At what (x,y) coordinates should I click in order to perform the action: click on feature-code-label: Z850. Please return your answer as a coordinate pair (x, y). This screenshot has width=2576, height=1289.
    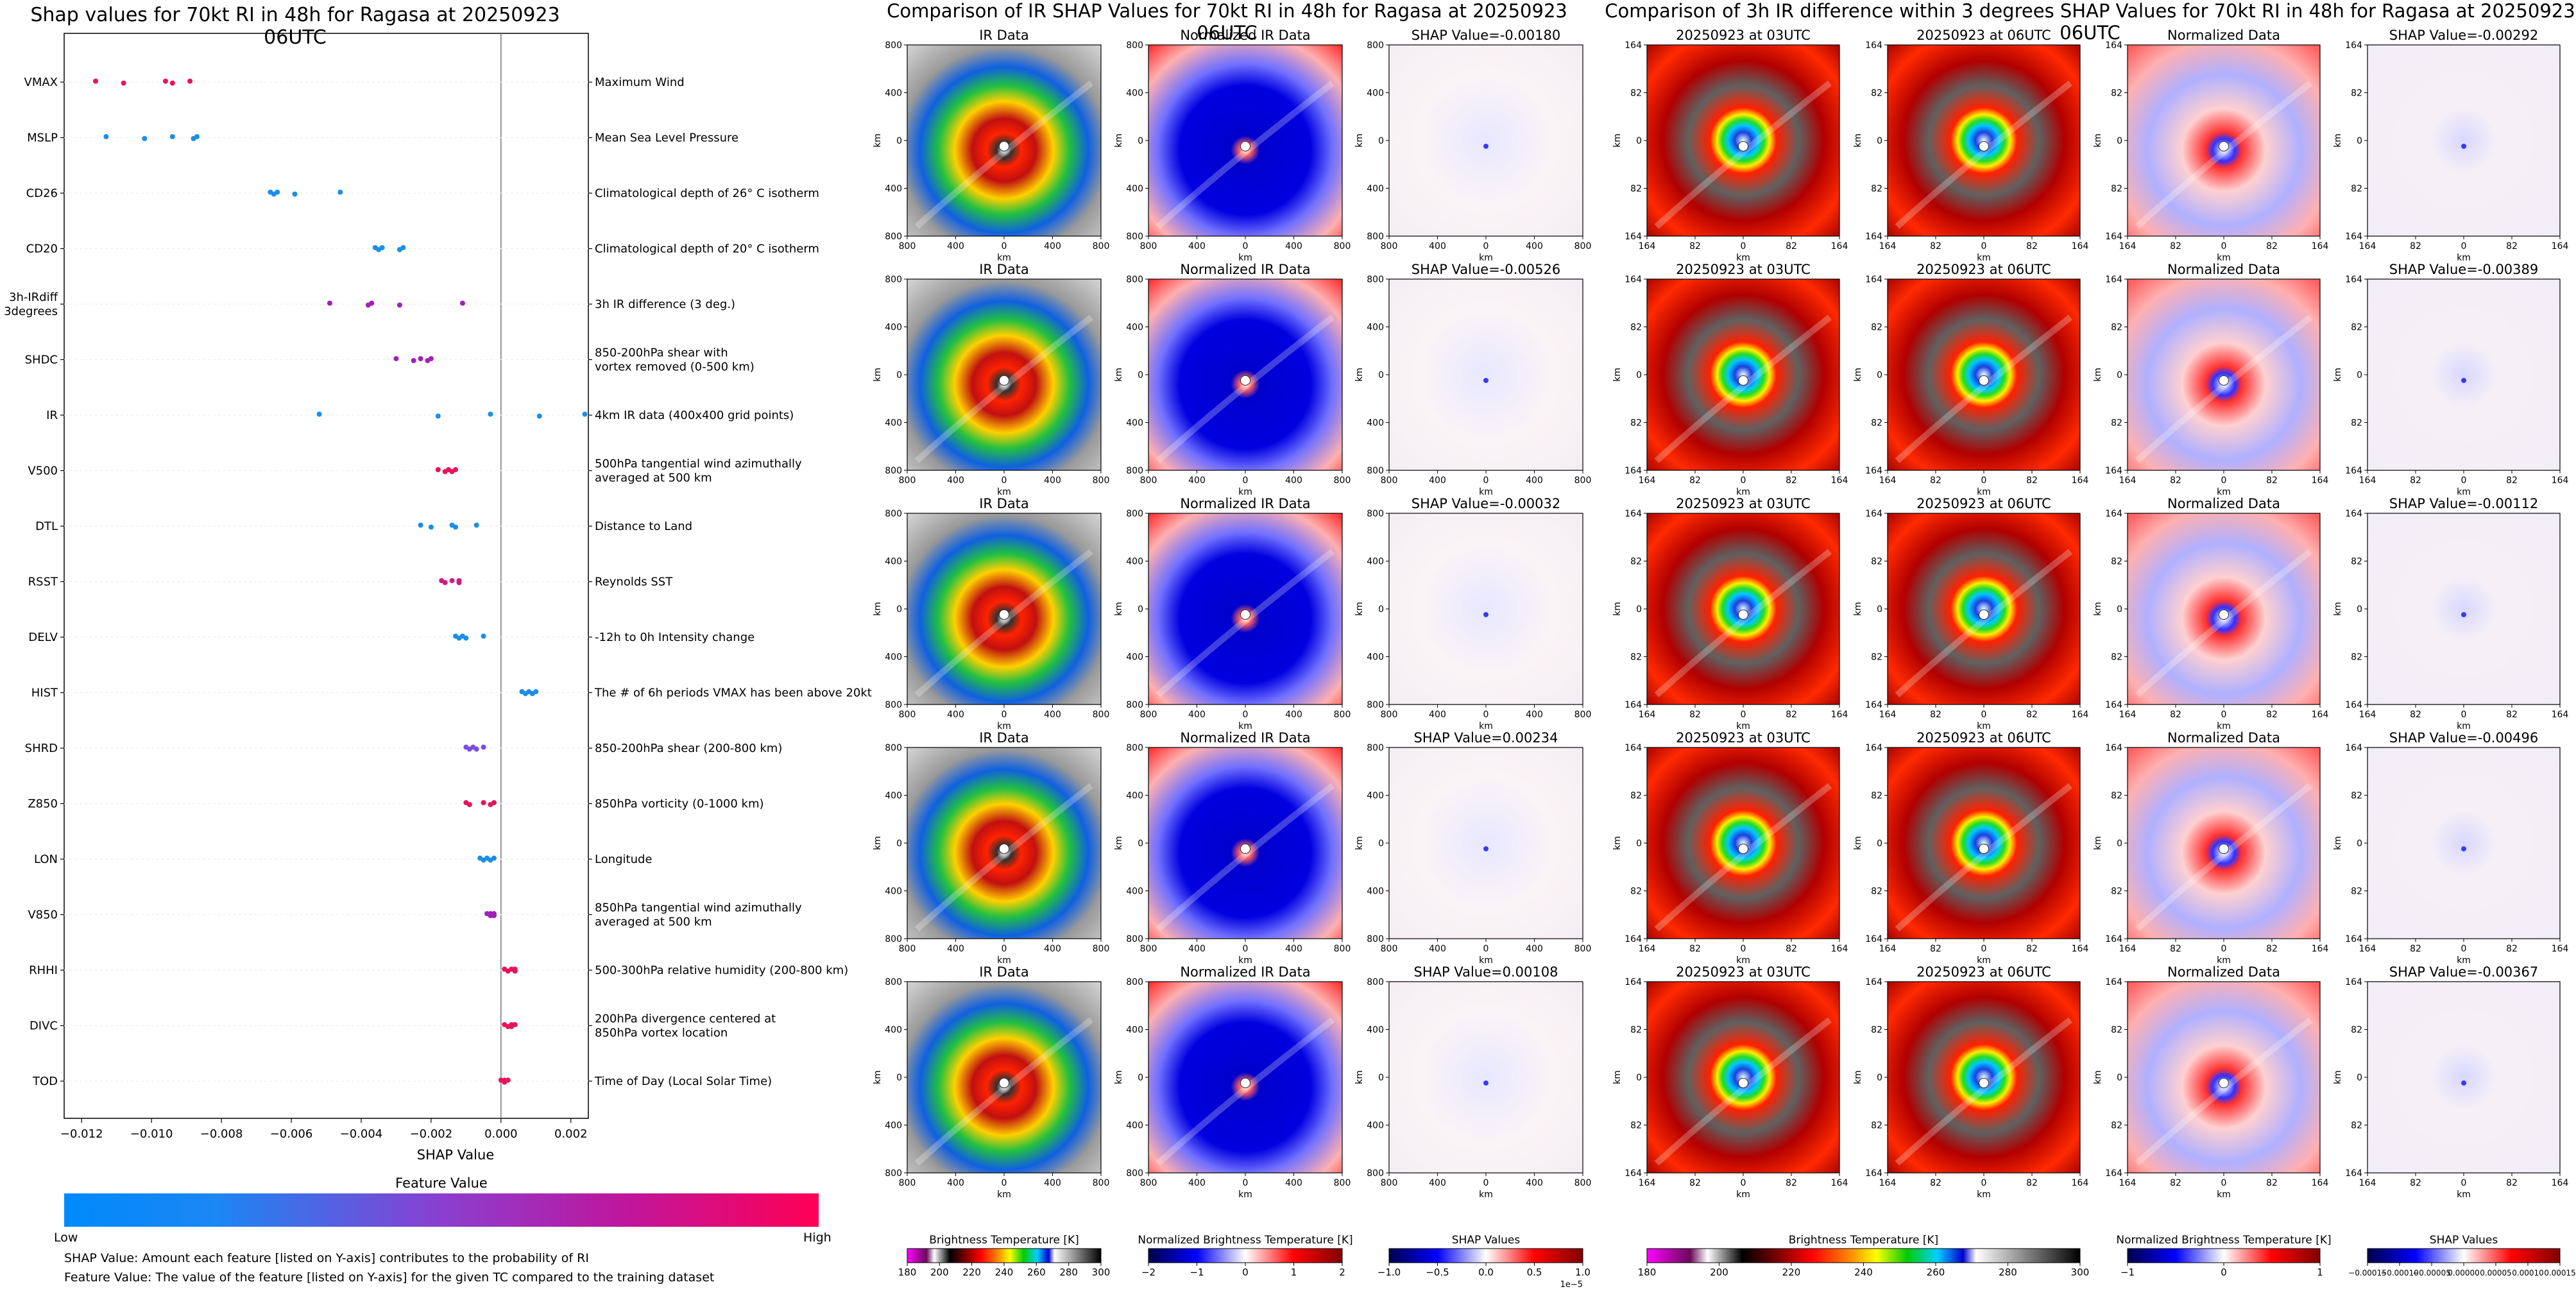
    Looking at the image, I should click on (43, 804).